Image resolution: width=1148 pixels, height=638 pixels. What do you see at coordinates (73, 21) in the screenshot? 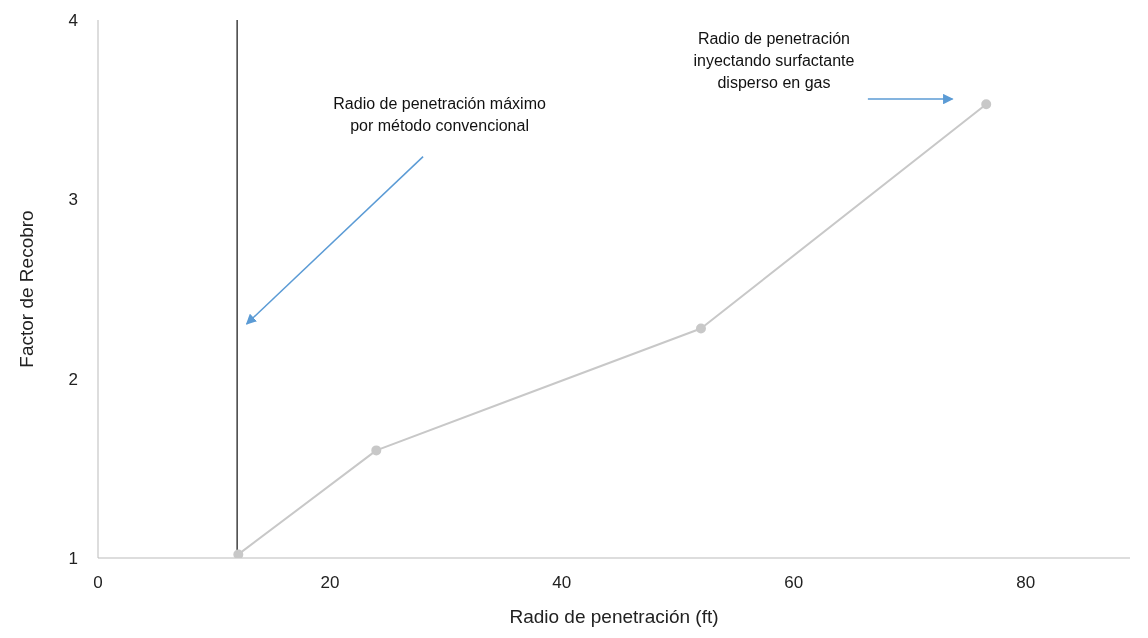
I see `y-tick-label: 4` at bounding box center [73, 21].